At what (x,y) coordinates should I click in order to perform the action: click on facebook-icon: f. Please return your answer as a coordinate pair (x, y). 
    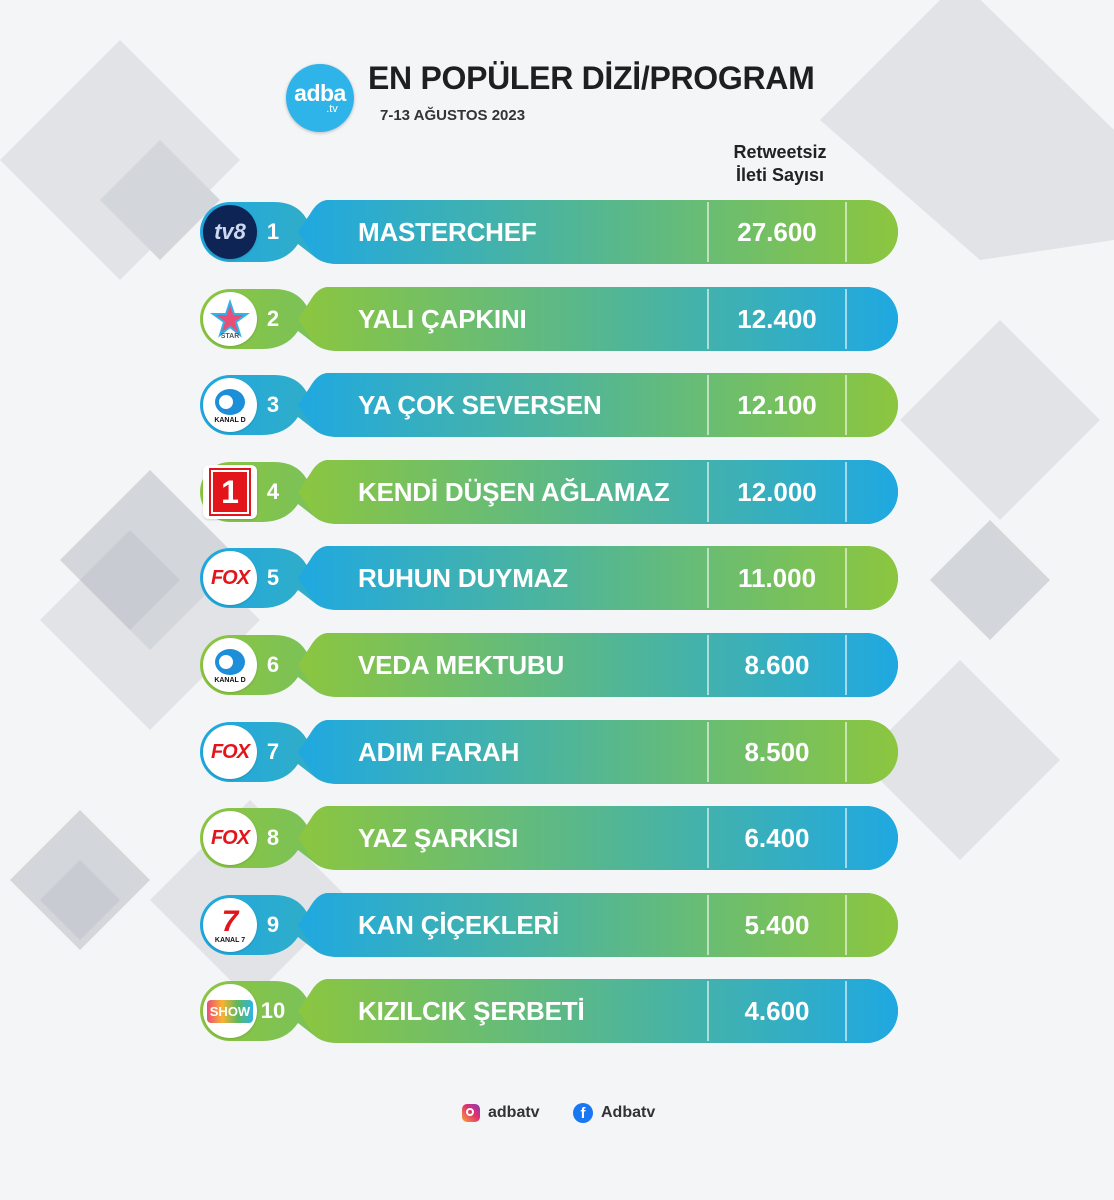
    Looking at the image, I should click on (583, 1113).